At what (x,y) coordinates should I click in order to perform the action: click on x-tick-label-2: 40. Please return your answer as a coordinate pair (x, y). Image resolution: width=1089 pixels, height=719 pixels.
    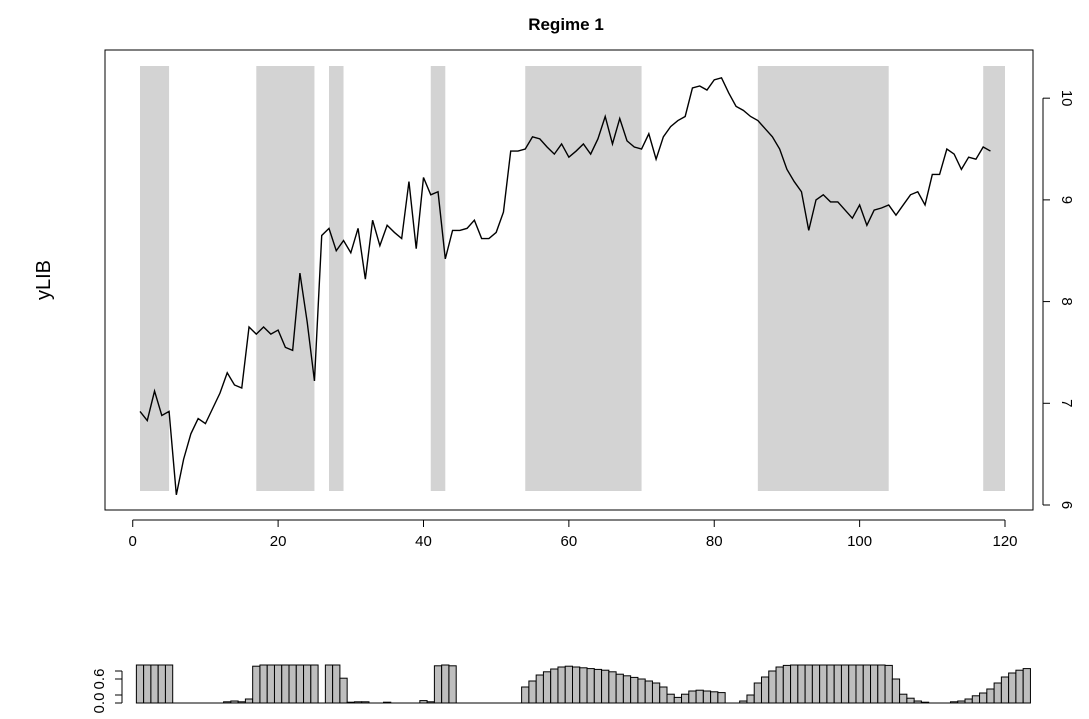
    Looking at the image, I should click on (423, 541).